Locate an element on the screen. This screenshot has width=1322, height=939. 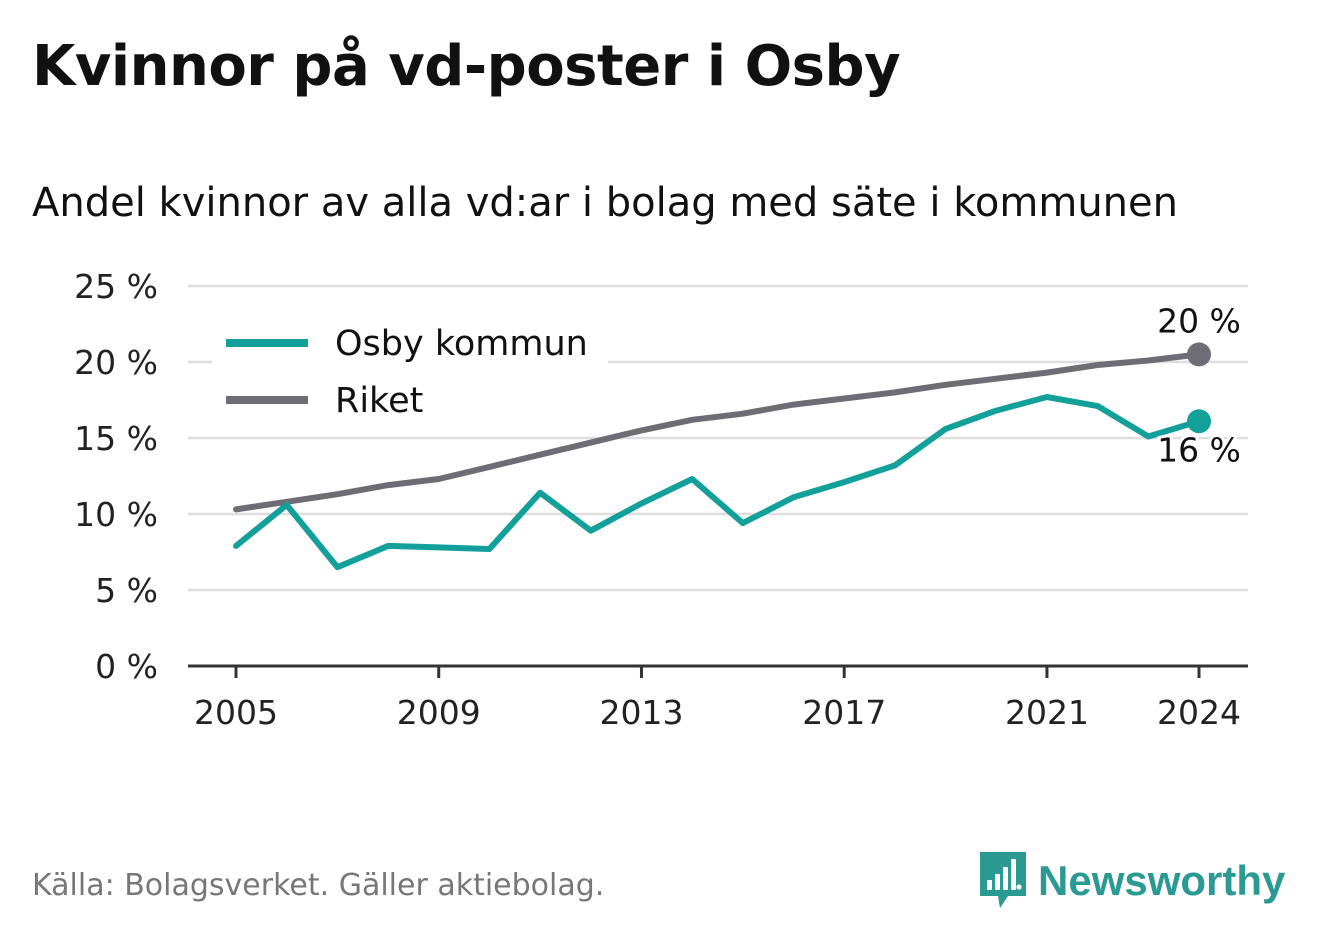
end-labels: 20 % 16 % is located at coordinates (1199, 386).